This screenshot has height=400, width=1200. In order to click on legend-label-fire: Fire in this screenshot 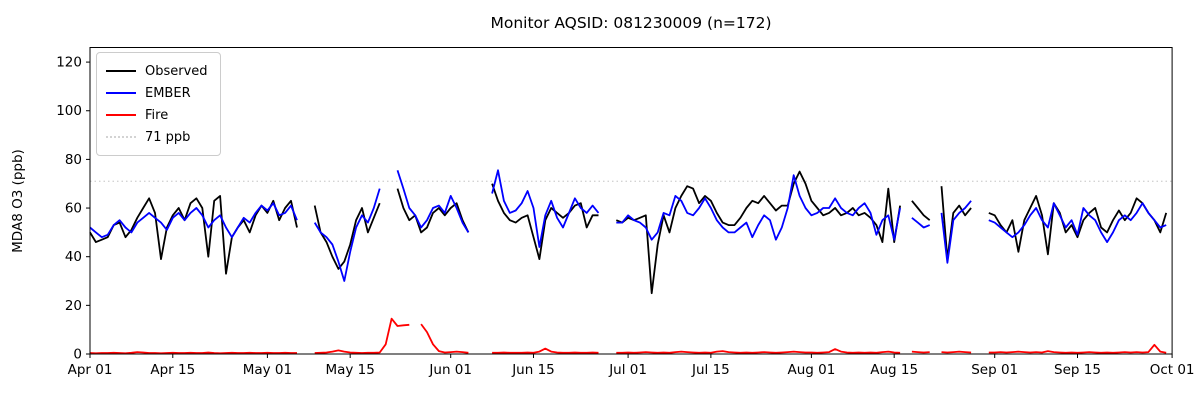, I will do `click(157, 115)`.